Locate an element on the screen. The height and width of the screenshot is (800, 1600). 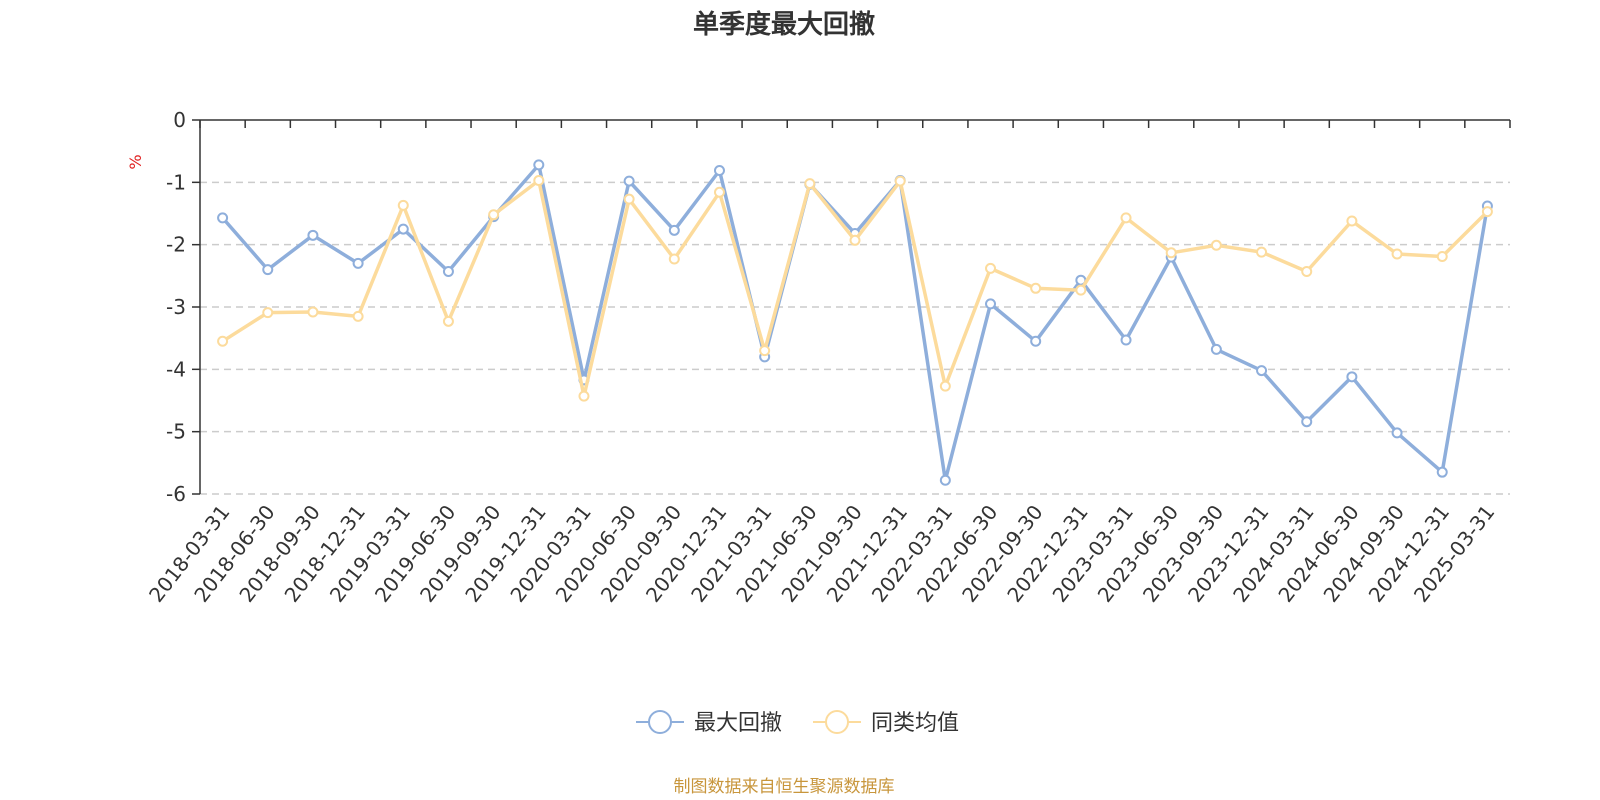
y-tick-label: -3 is located at coordinates (176, 307).